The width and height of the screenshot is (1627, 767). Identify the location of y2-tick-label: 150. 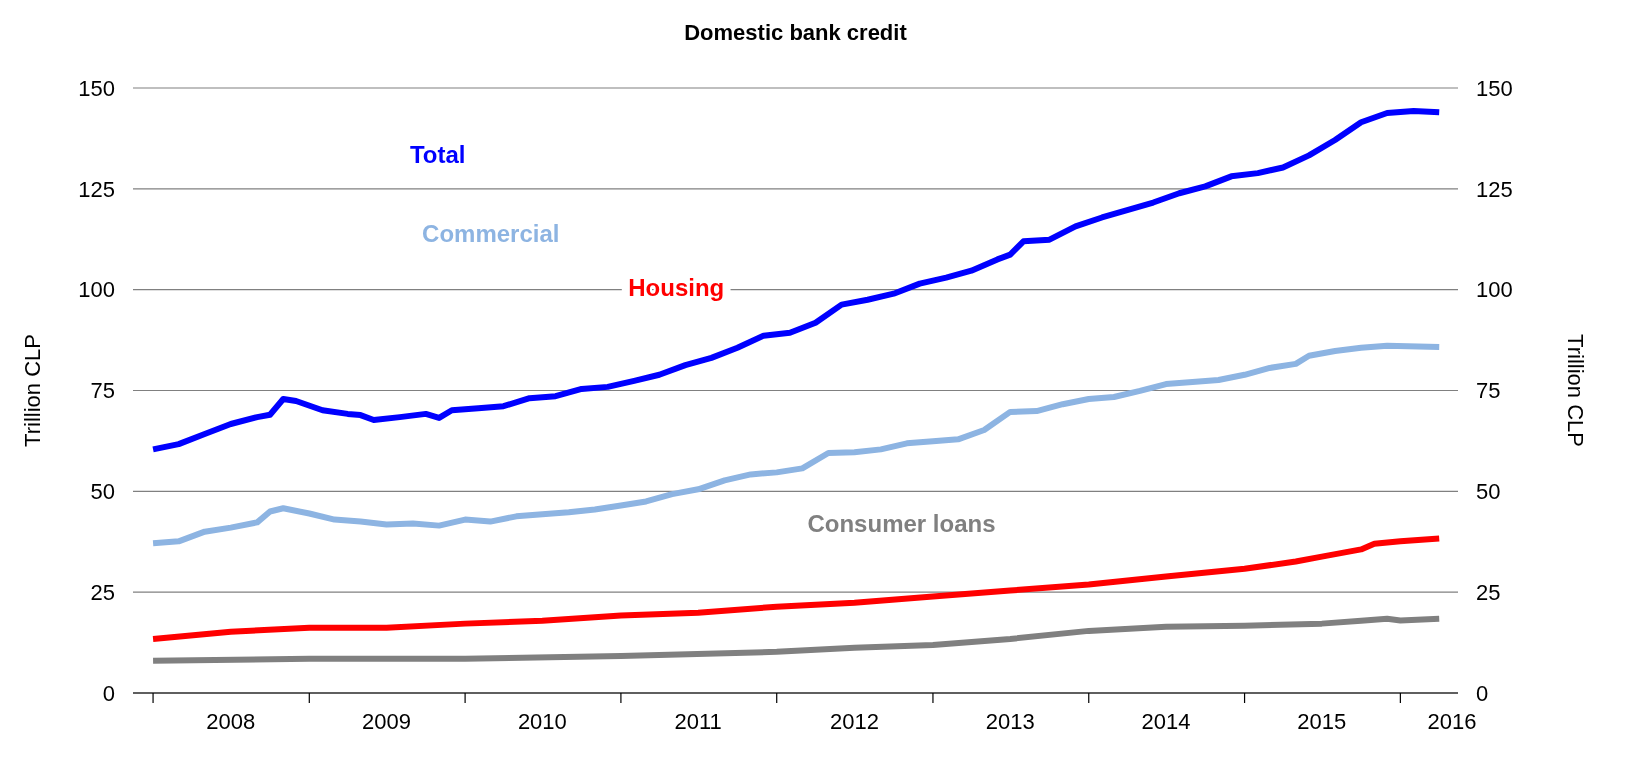
(1494, 88).